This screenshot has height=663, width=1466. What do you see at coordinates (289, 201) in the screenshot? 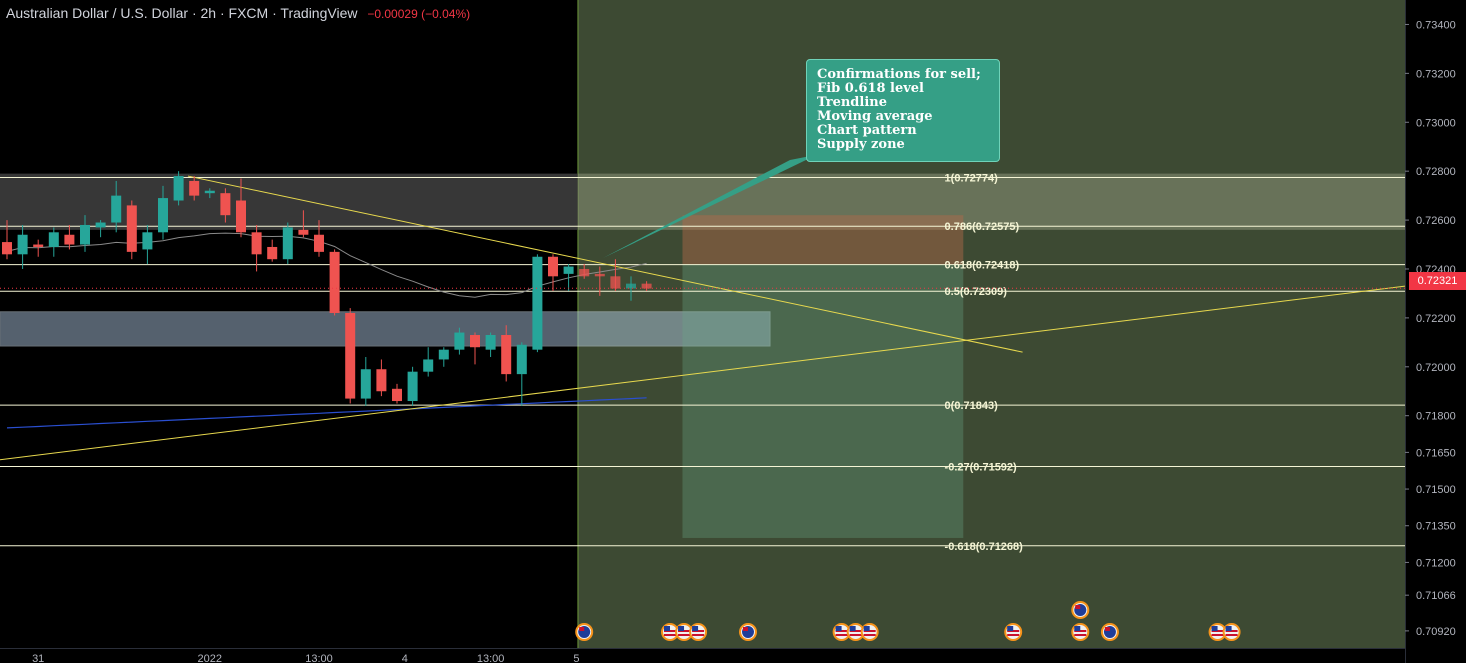
I see `supply-zone` at bounding box center [289, 201].